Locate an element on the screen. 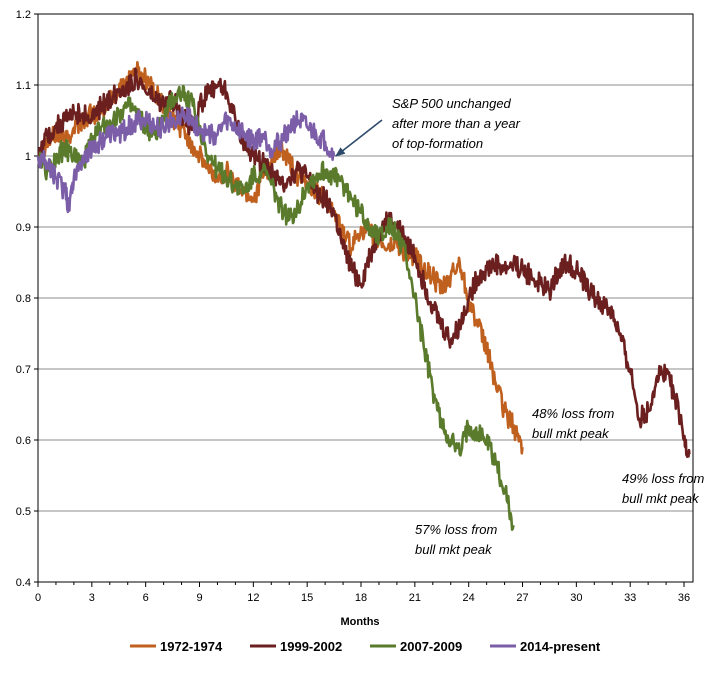  x-axis-title: Months is located at coordinates (359, 622).